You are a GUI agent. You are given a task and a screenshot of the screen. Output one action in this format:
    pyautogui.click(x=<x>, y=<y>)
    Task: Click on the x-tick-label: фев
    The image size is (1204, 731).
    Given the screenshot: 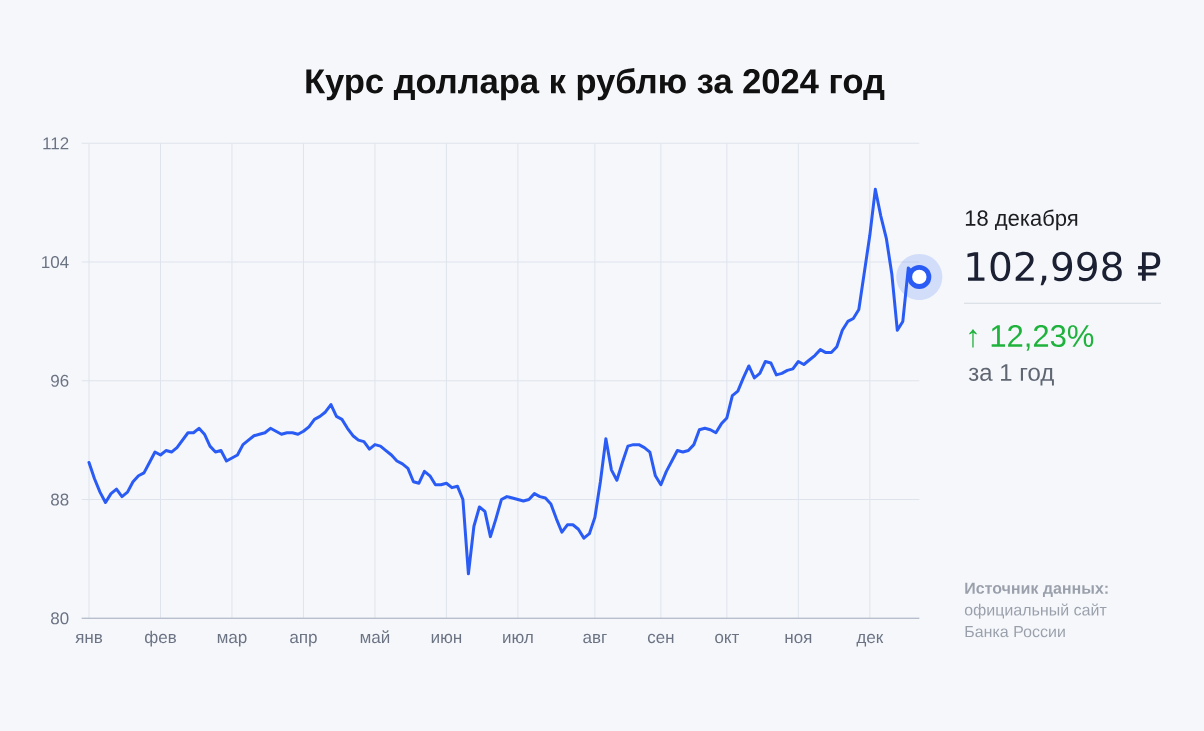 What is the action you would take?
    pyautogui.click(x=160, y=638)
    